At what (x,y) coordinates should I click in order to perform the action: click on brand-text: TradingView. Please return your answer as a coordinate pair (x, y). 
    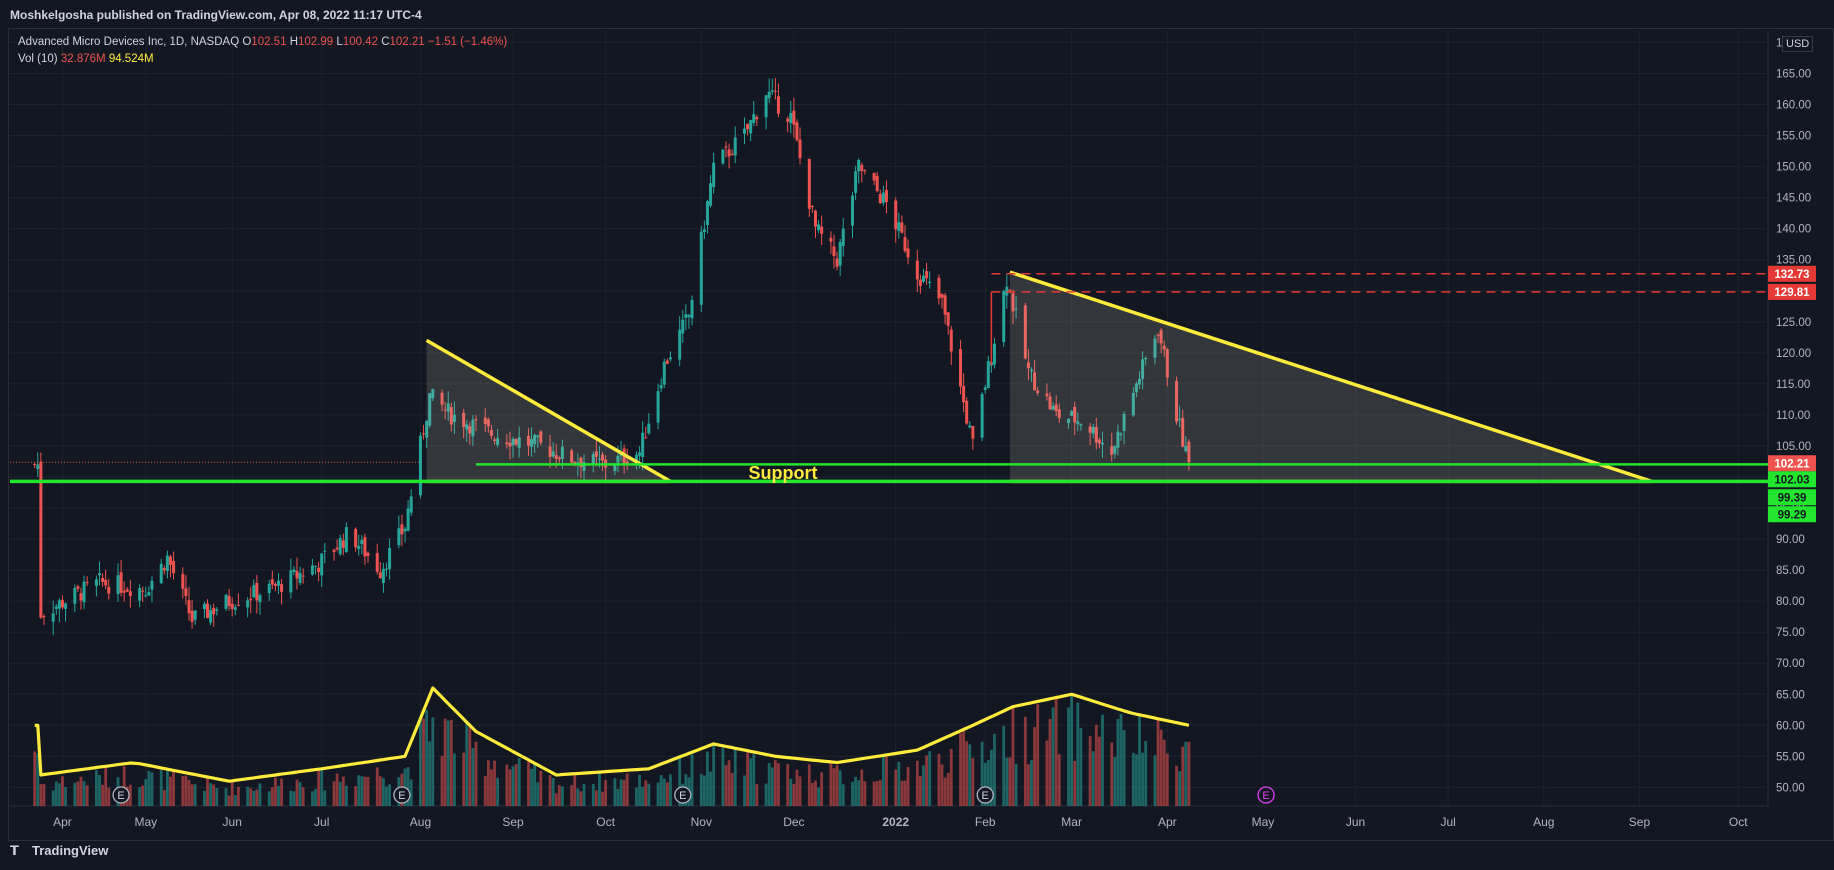
    Looking at the image, I should click on (70, 850).